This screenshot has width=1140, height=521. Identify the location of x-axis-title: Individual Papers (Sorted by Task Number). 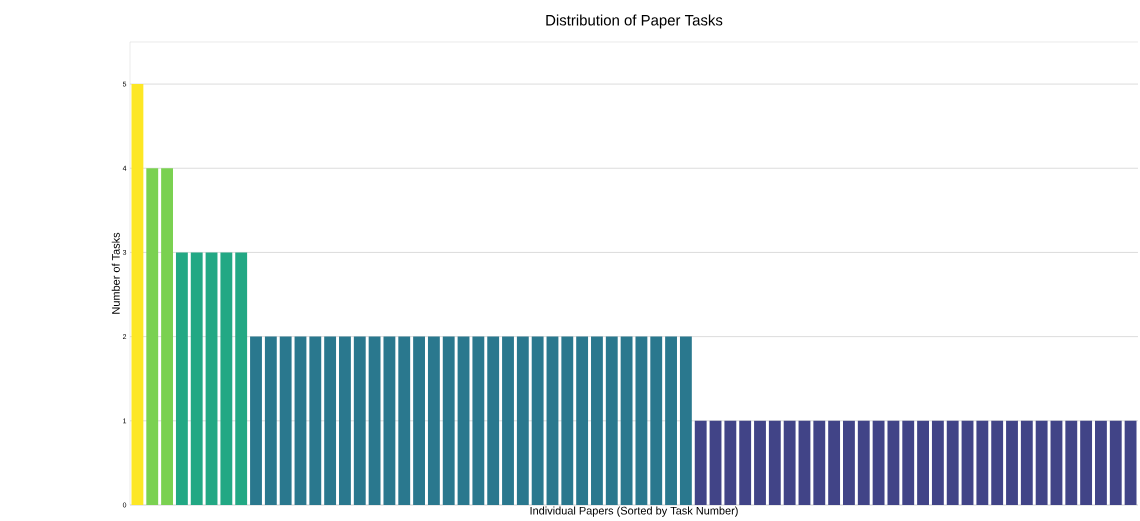
(634, 511).